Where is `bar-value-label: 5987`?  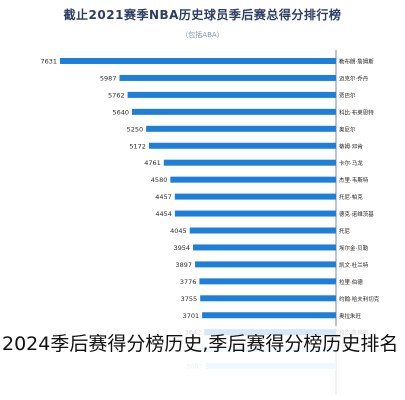 bar-value-label: 5987 is located at coordinates (108, 78).